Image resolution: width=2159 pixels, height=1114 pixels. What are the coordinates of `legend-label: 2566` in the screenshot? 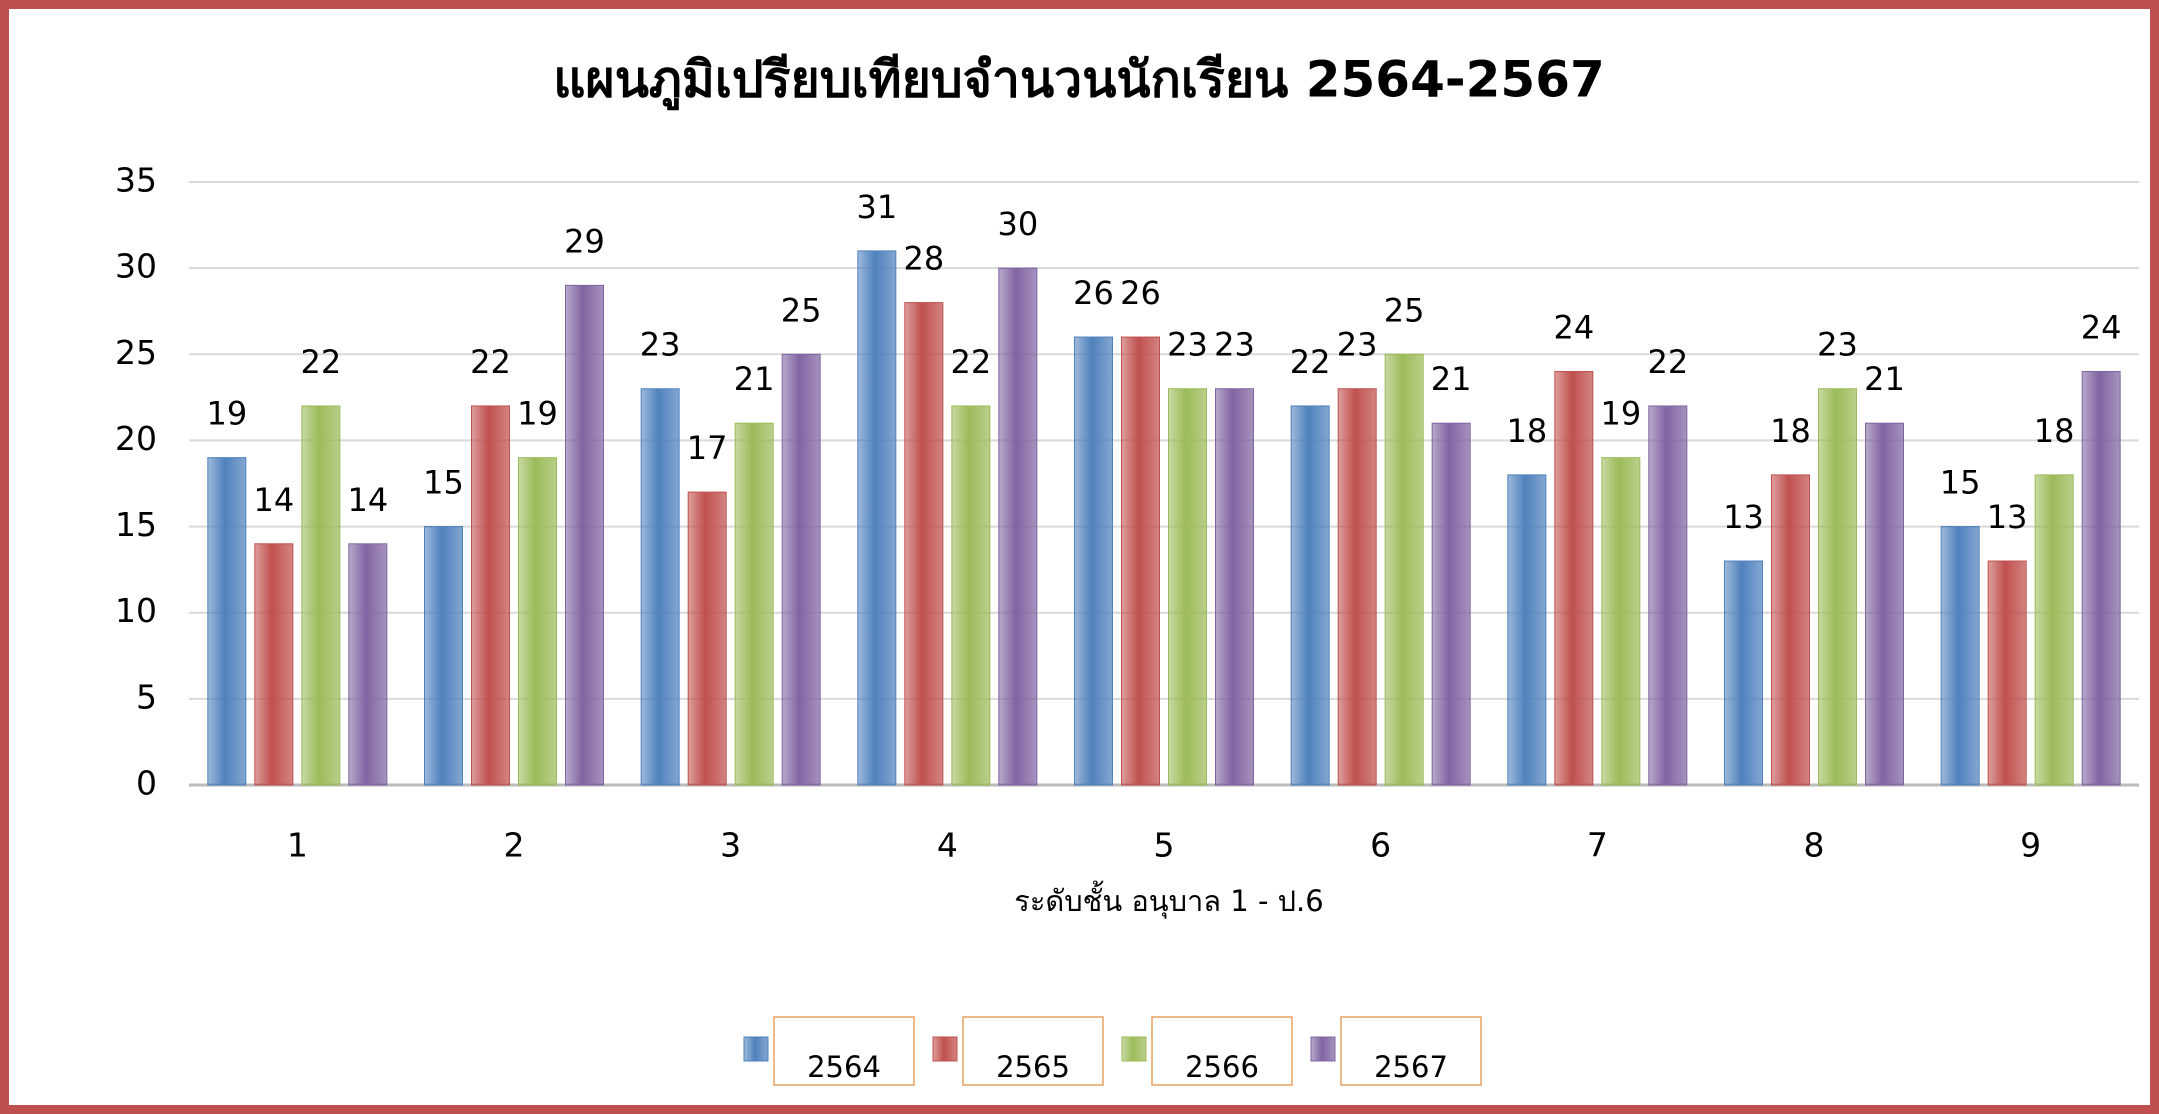 It's located at (1222, 1067).